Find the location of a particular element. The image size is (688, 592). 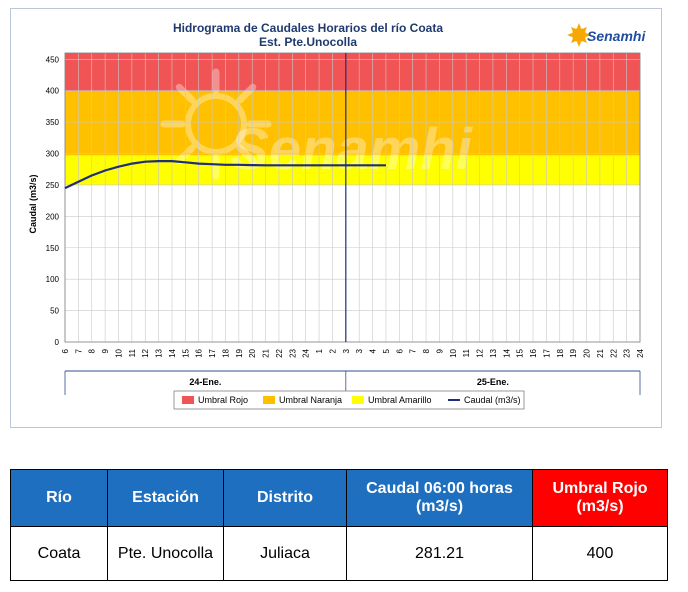

table-row: Coata Pte. Unocolla Juliaca 281.21 400 is located at coordinates (339, 553).